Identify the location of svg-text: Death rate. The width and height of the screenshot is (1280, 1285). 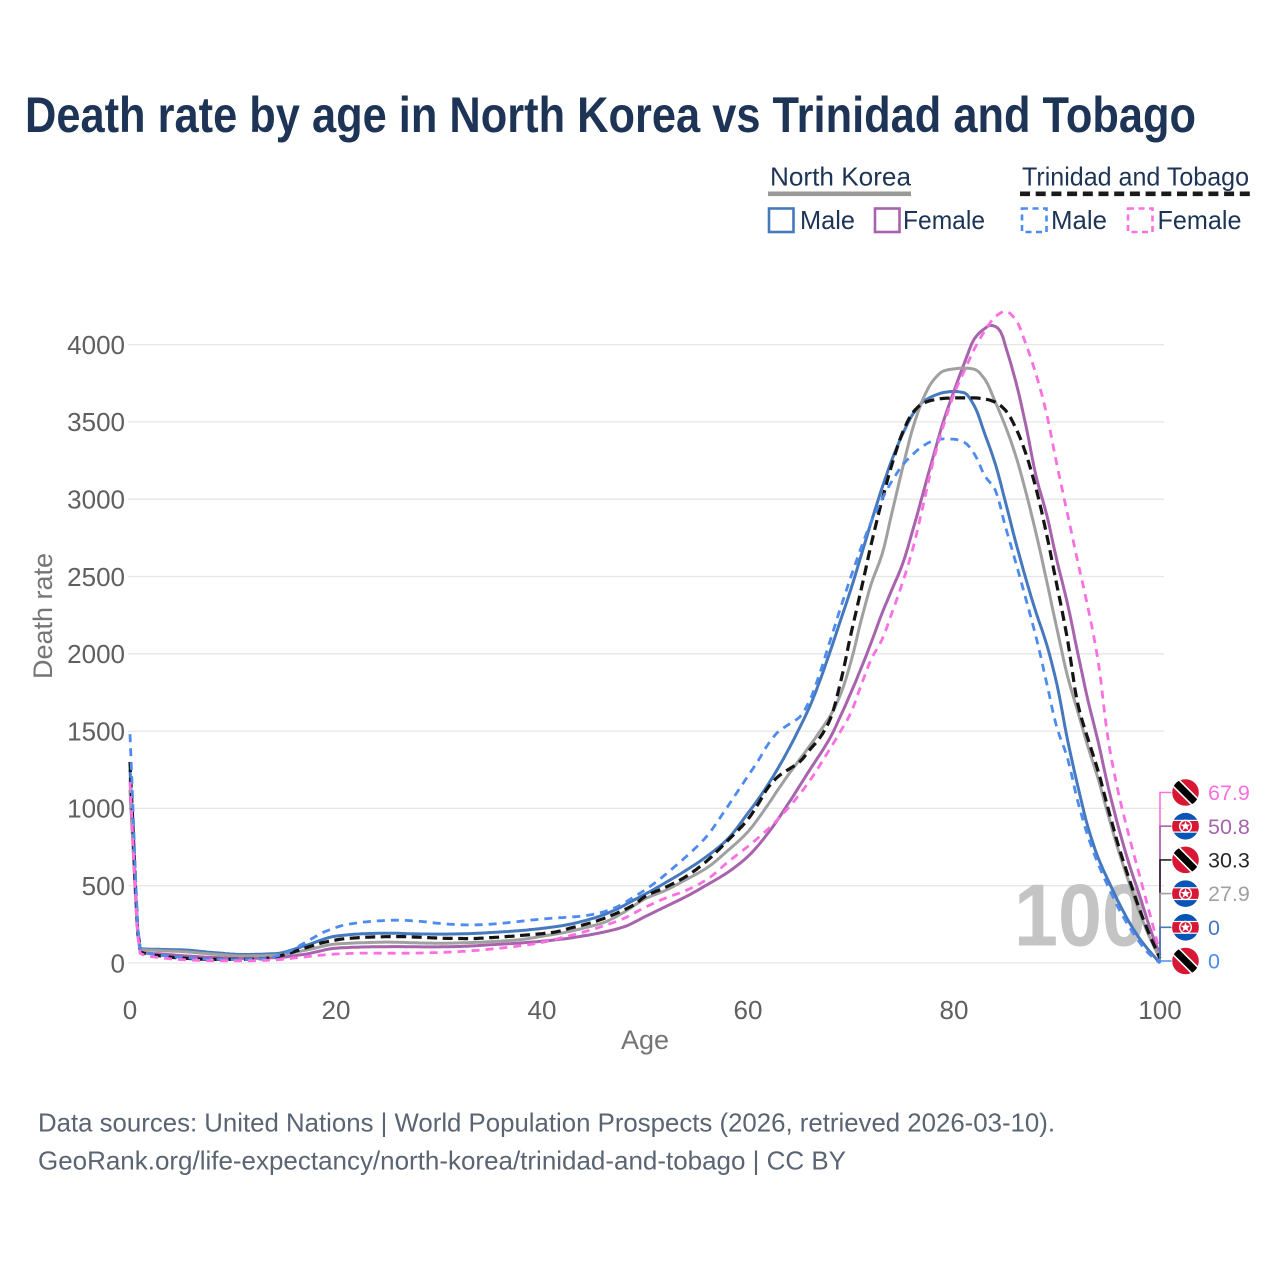
(43, 616).